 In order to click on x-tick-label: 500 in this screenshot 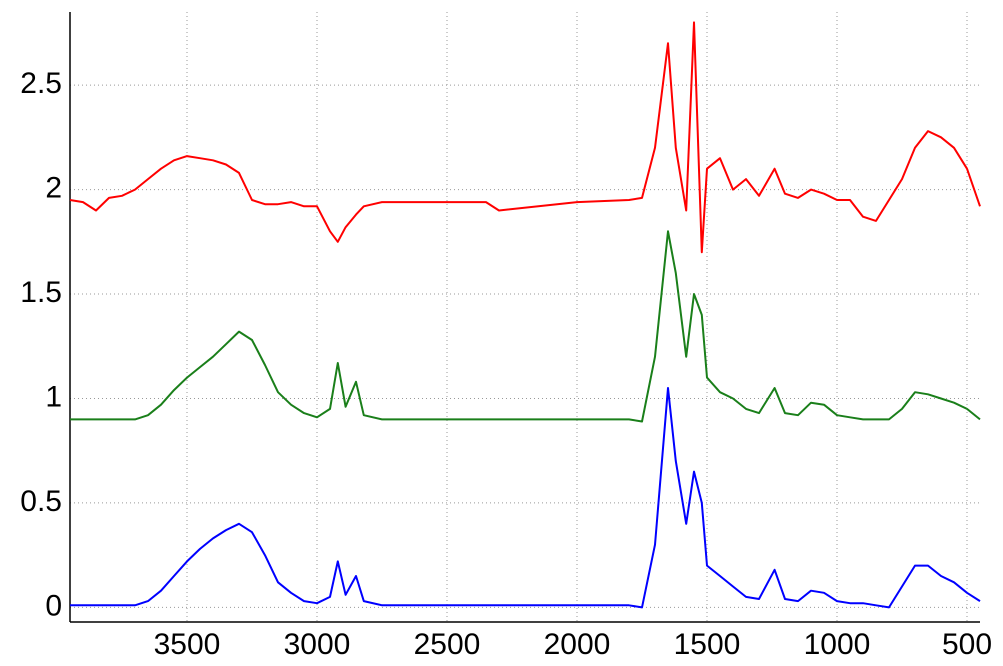, I will do `click(967, 644)`.